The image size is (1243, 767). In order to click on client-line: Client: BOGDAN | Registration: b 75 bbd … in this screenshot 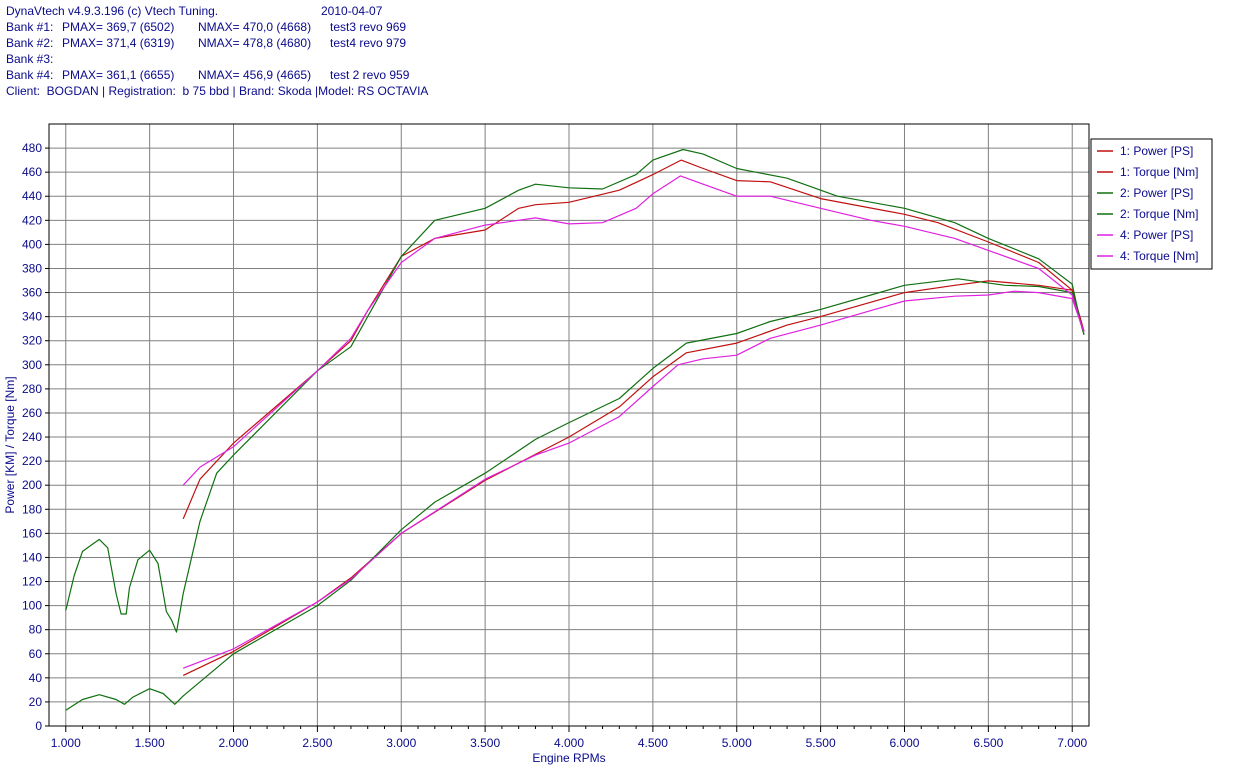, I will do `click(217, 91)`.